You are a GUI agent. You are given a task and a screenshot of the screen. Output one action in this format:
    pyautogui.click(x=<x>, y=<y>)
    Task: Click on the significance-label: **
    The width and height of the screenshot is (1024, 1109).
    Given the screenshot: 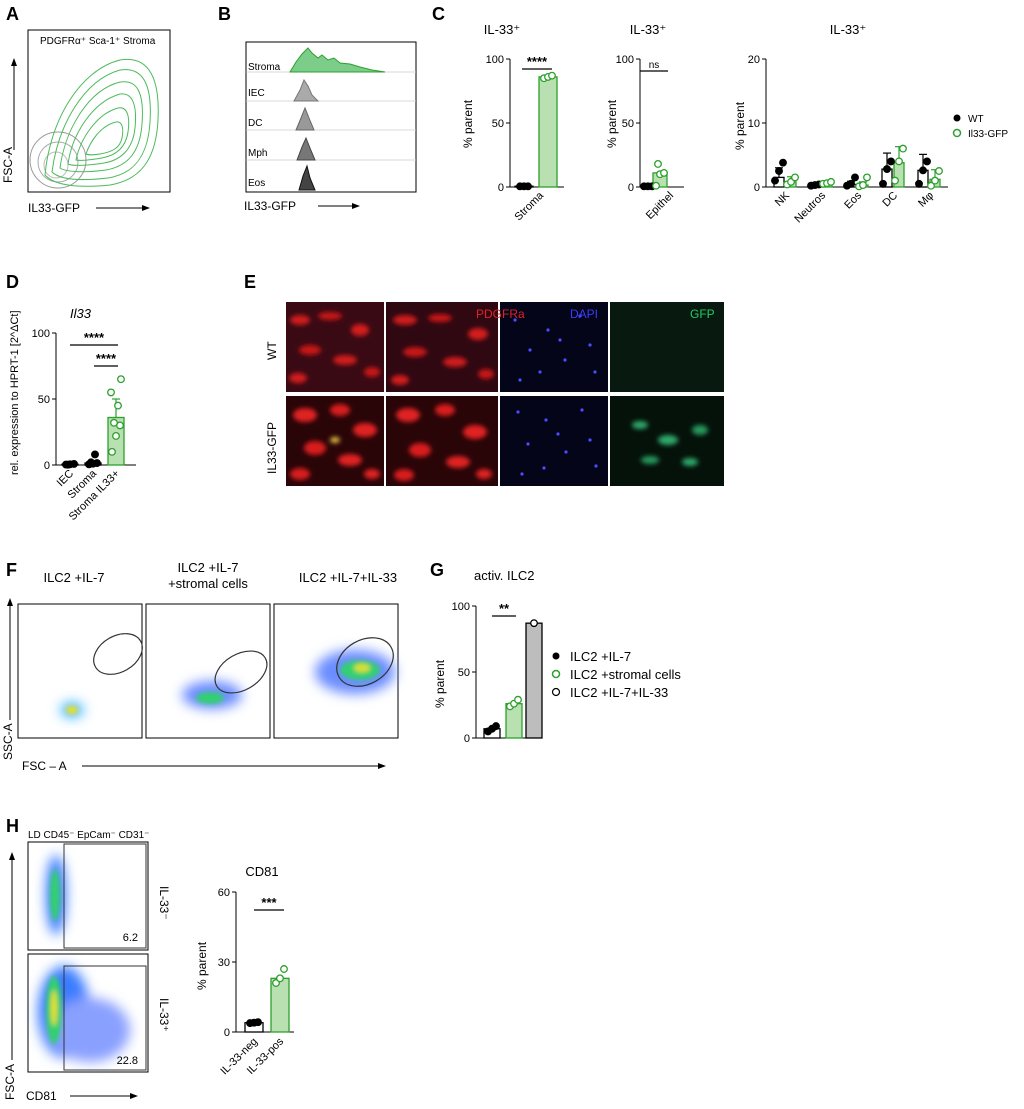 What is the action you would take?
    pyautogui.click(x=504, y=608)
    